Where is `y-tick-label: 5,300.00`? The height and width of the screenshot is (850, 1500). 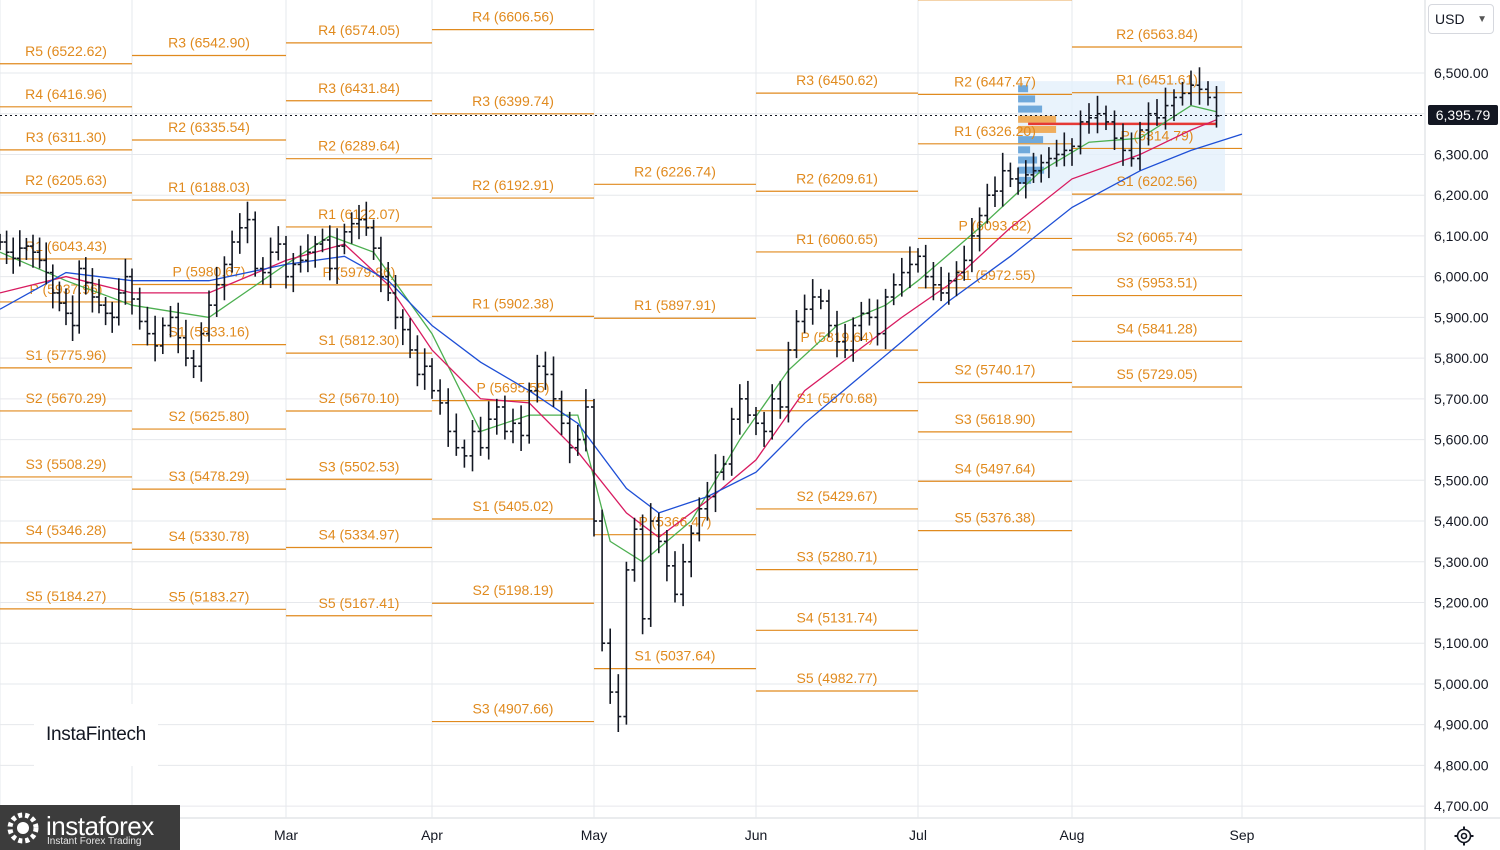 y-tick-label: 5,300.00 is located at coordinates (1461, 562).